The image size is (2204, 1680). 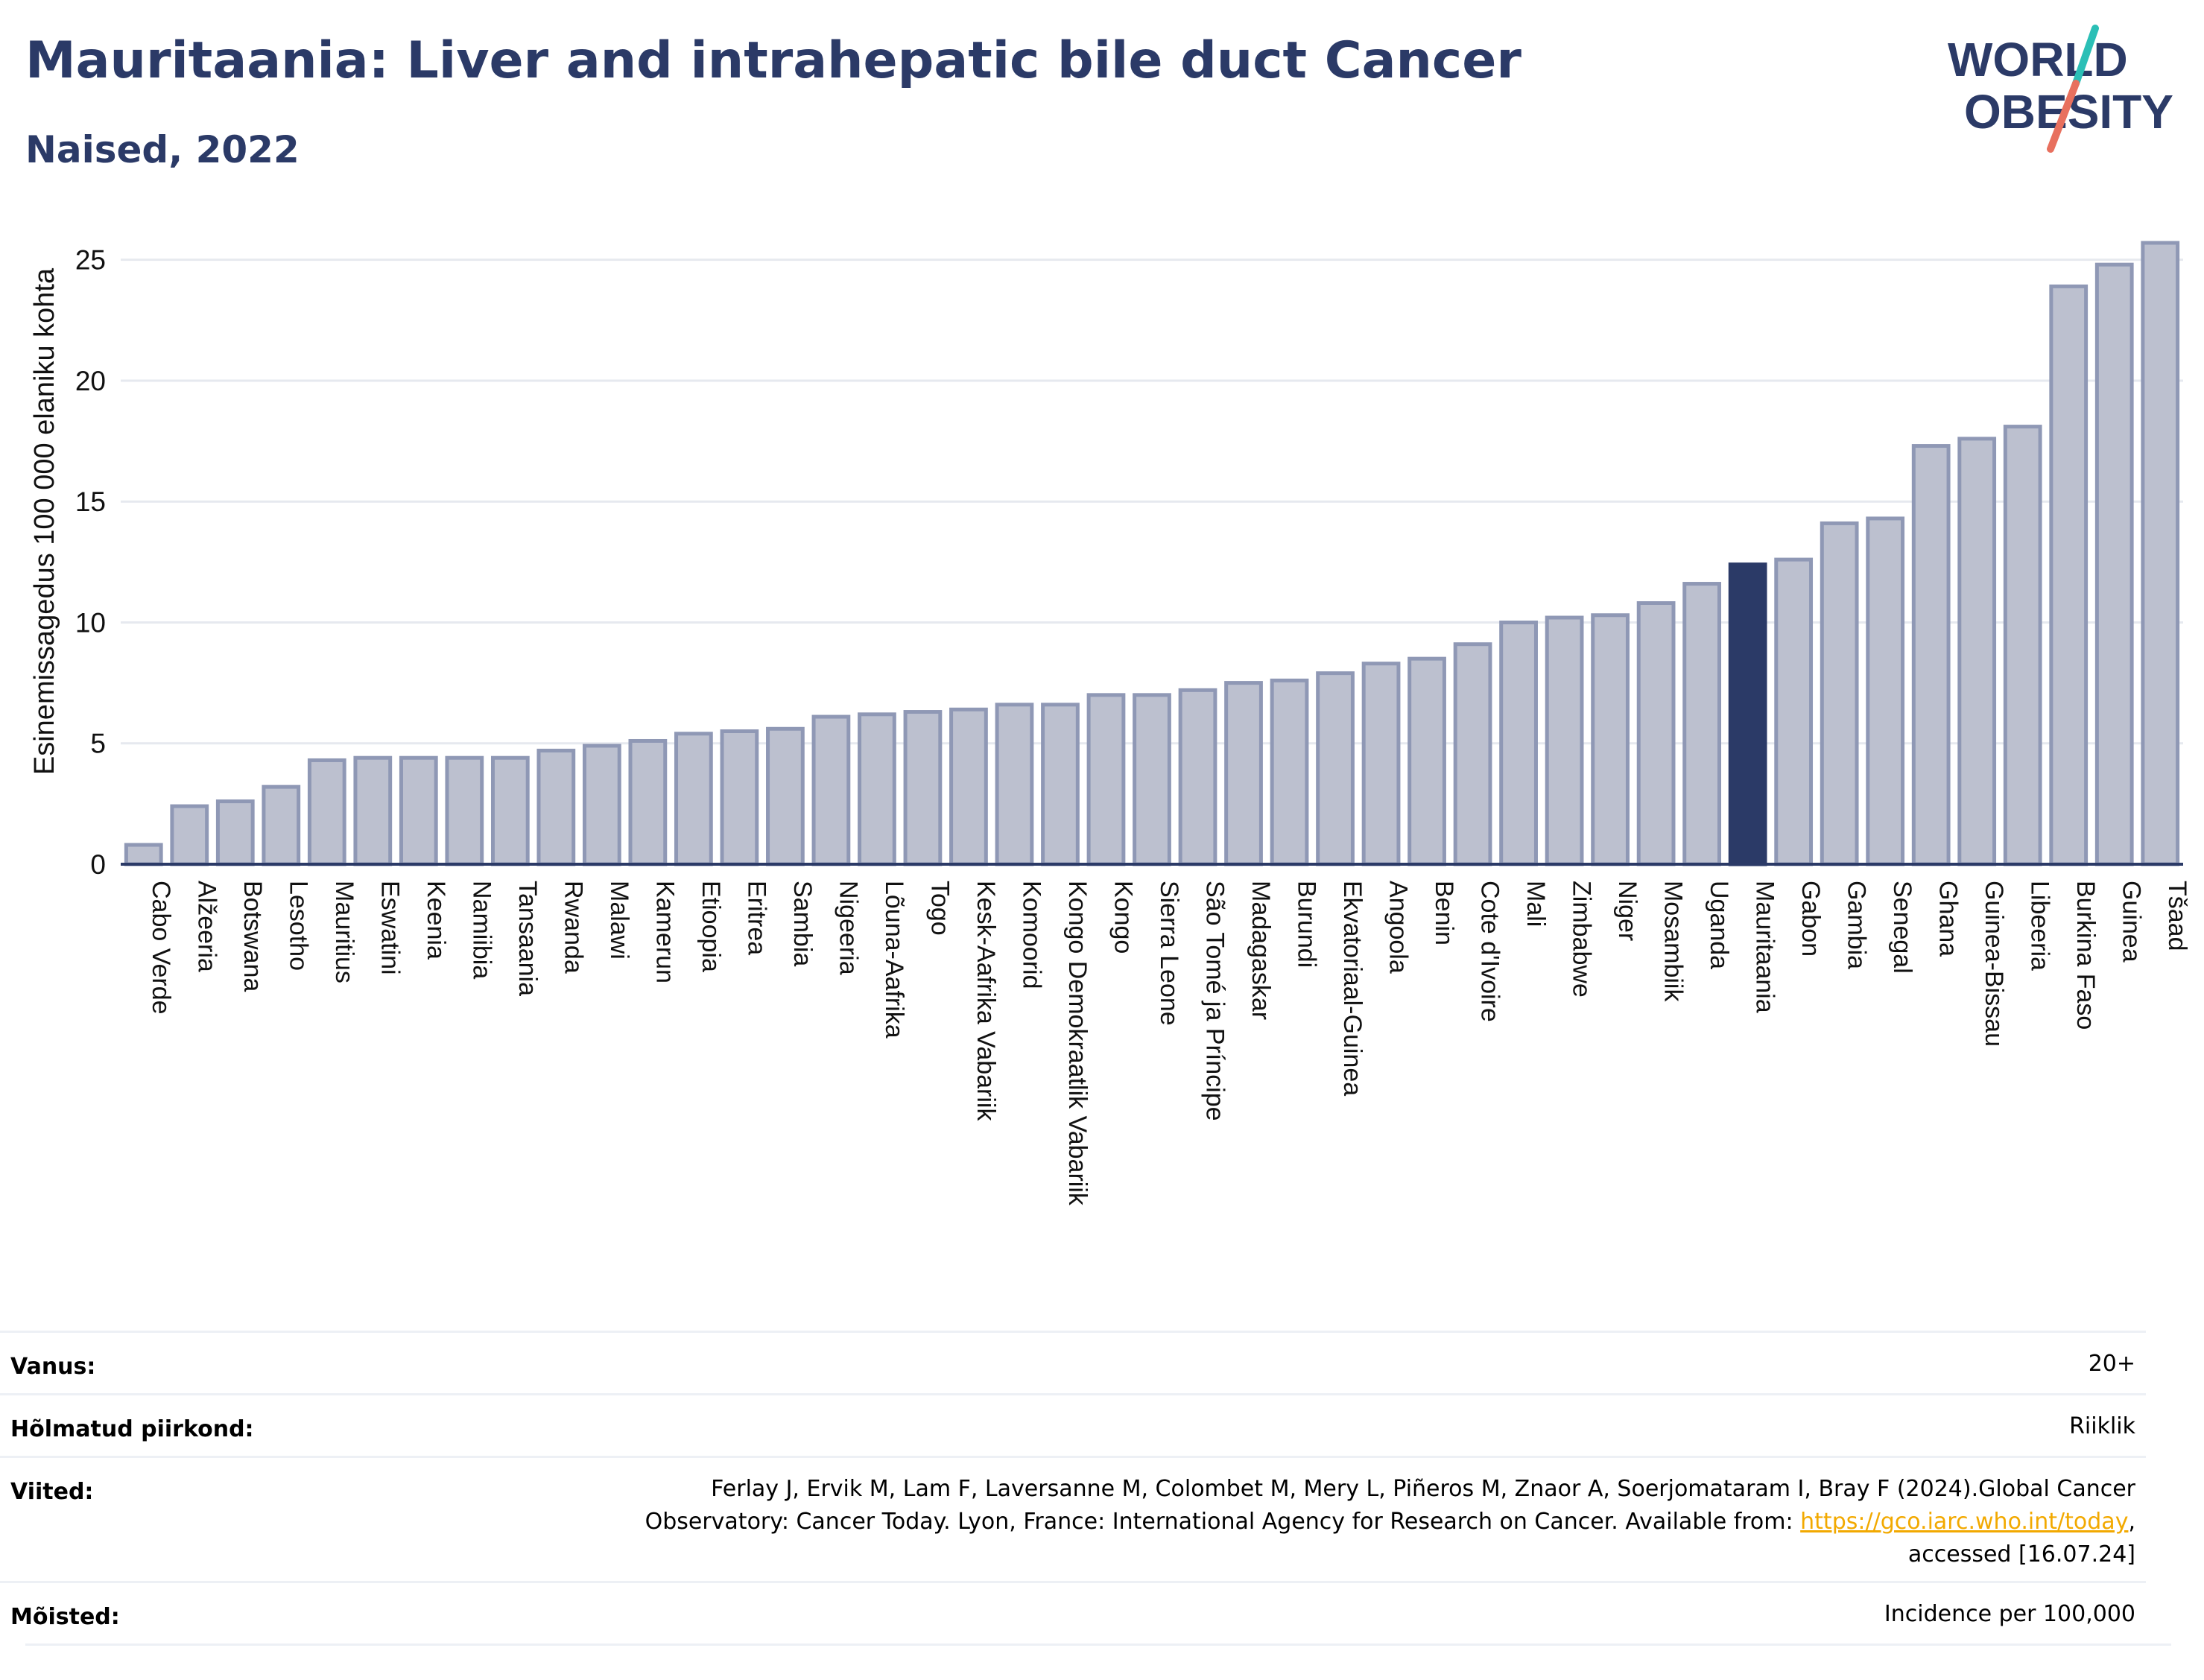 I want to click on world-obesity-logo: WORLD OBESITY, so click(x=2060, y=89).